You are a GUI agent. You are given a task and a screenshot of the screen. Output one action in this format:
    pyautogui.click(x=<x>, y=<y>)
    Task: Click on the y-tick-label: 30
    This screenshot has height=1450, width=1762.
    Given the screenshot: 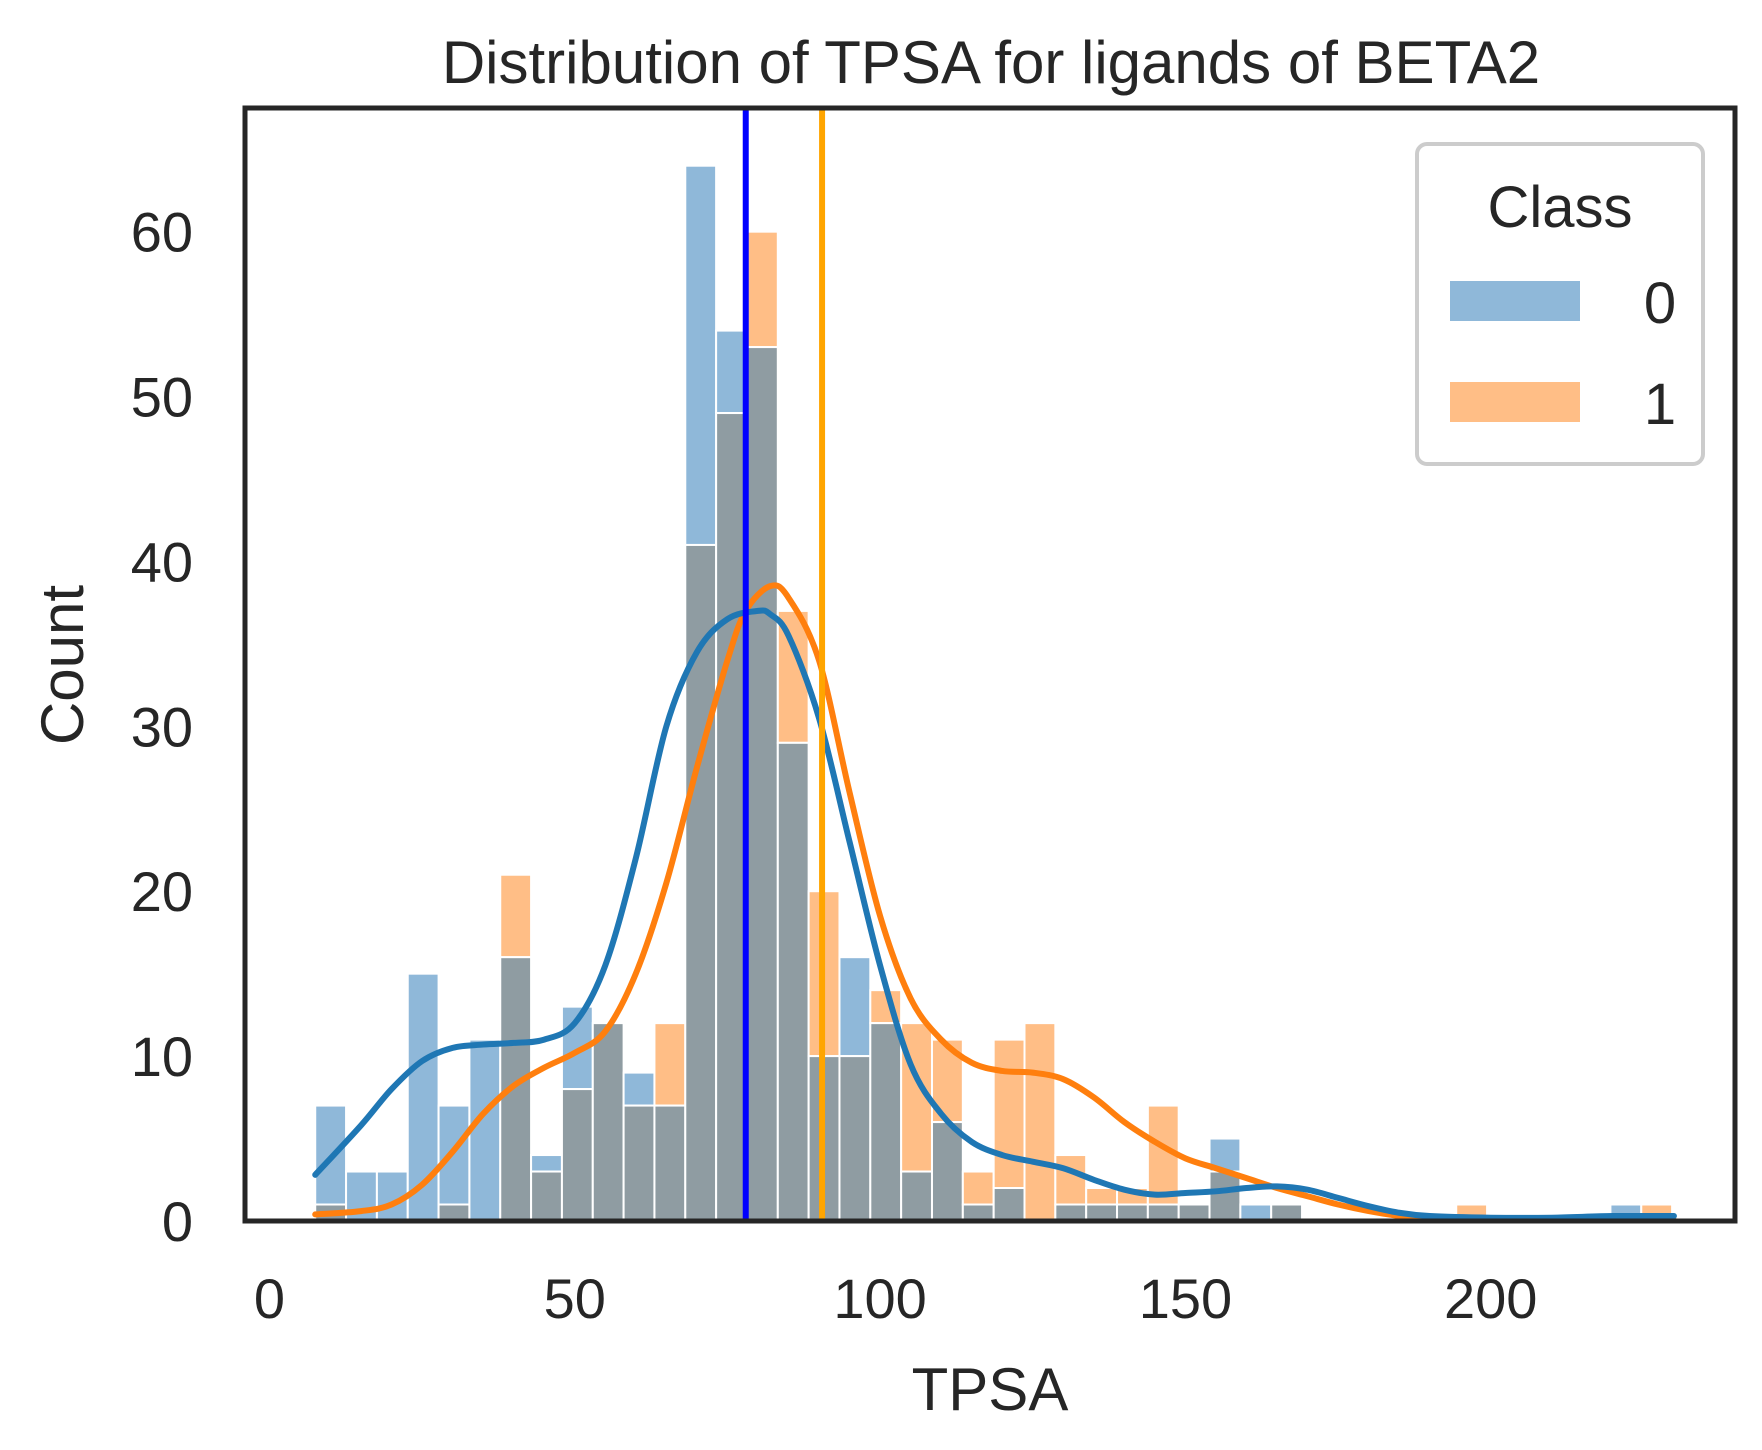 What is the action you would take?
    pyautogui.click(x=162, y=726)
    